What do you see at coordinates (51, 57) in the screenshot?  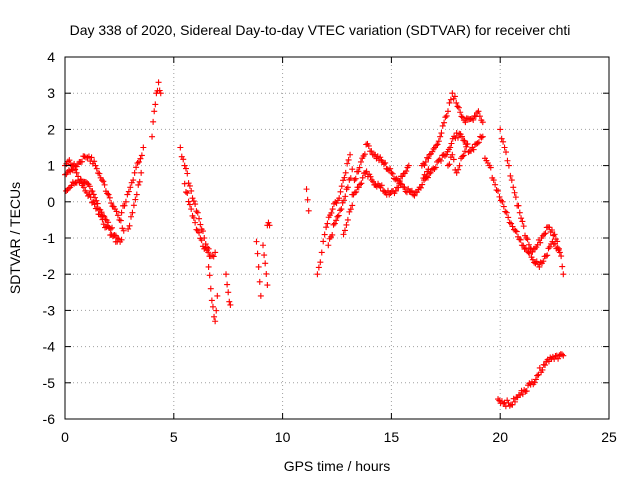 I see `y-tick-label: 4` at bounding box center [51, 57].